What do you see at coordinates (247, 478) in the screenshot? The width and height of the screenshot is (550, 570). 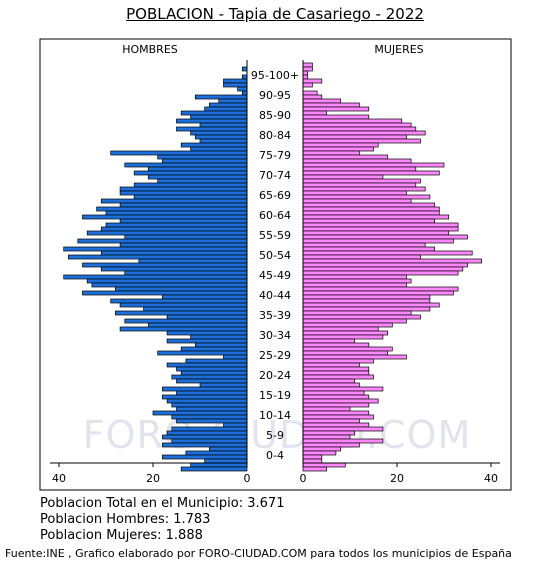 I see `x-tick-label-left: 0` at bounding box center [247, 478].